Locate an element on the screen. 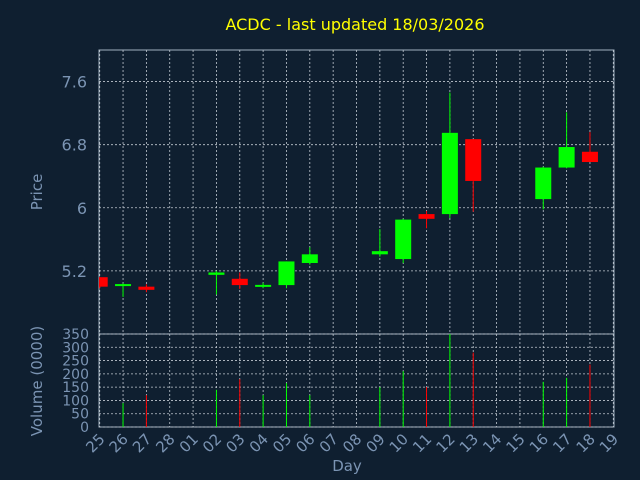 The height and width of the screenshot is (480, 640). day-tick-label: 26 is located at coordinates (119, 443).